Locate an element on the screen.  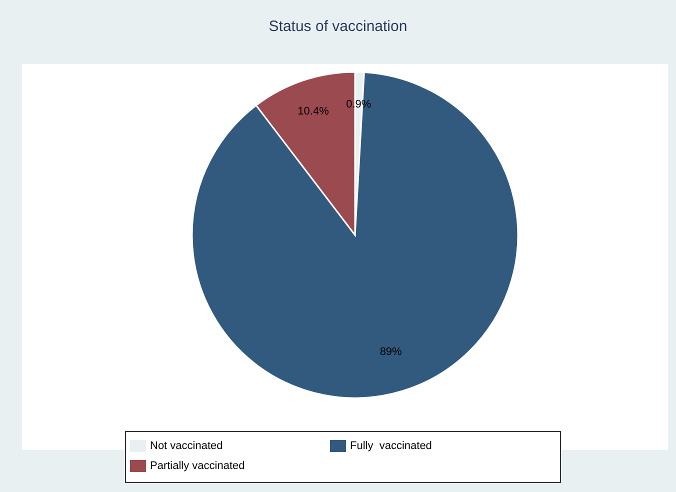
data-label: 0.9% is located at coordinates (359, 104).